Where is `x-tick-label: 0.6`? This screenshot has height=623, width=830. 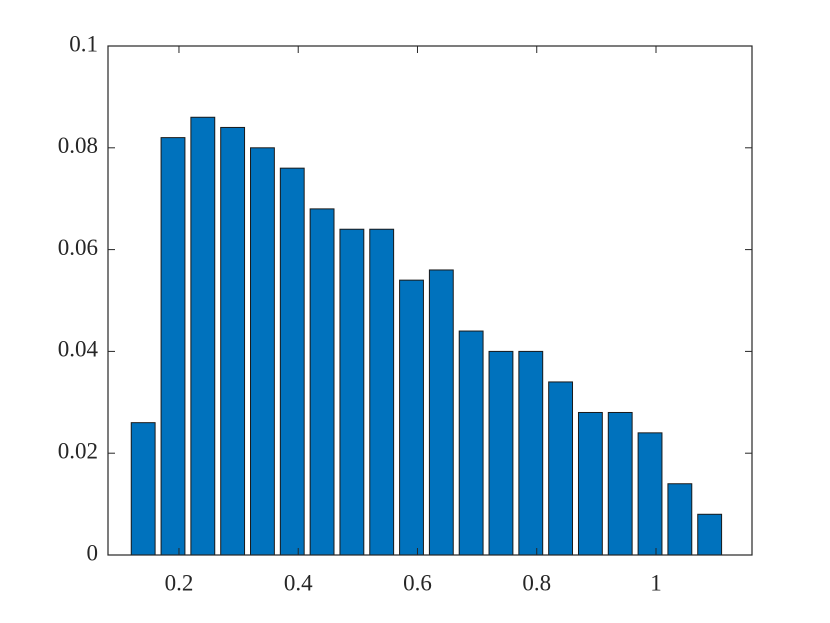 x-tick-label: 0.6 is located at coordinates (417, 582).